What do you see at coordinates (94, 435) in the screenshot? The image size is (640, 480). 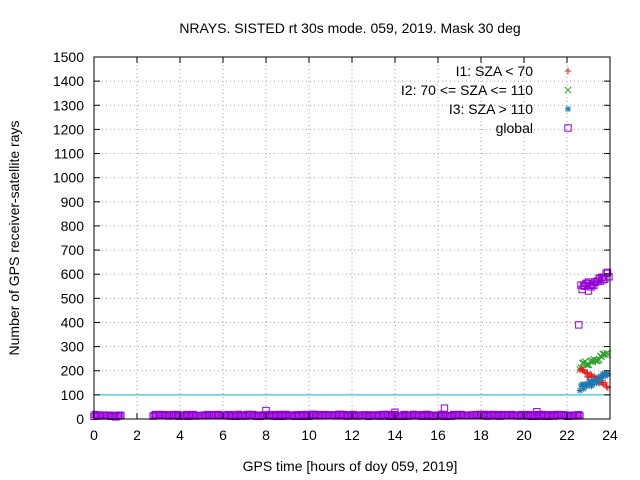 I see `x-tick-label: 0` at bounding box center [94, 435].